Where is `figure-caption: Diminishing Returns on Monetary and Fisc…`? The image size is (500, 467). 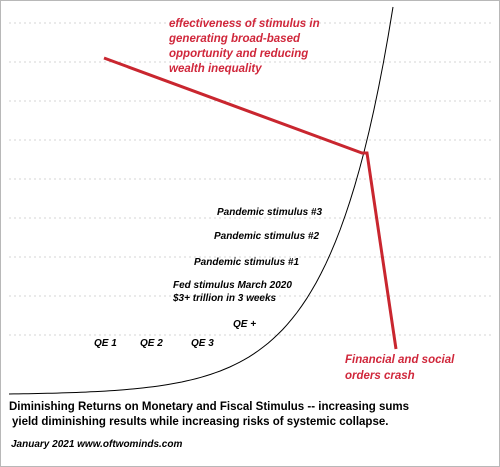 figure-caption: Diminishing Returns on Monetary and Fisc… is located at coordinates (251, 414).